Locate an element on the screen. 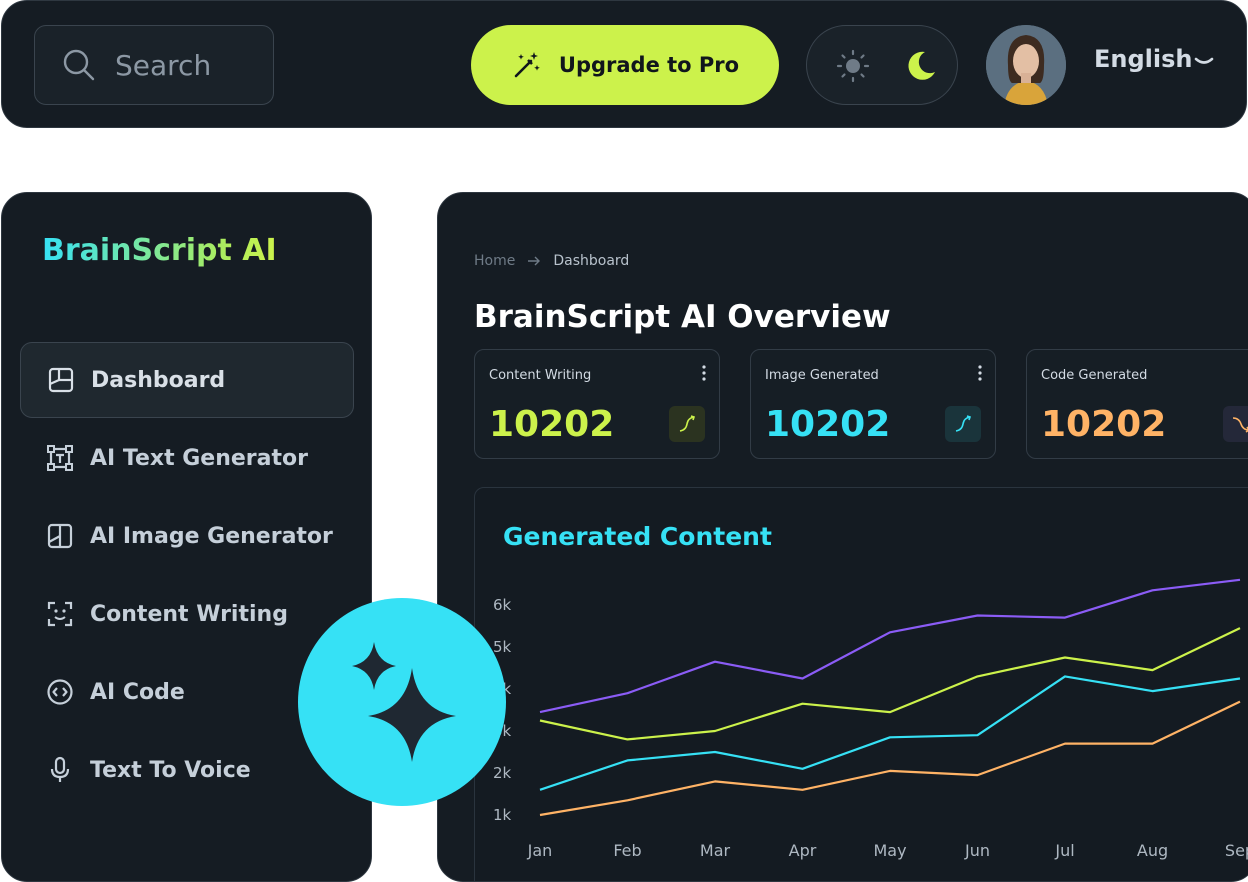  sparkle-badge is located at coordinates (402, 702).